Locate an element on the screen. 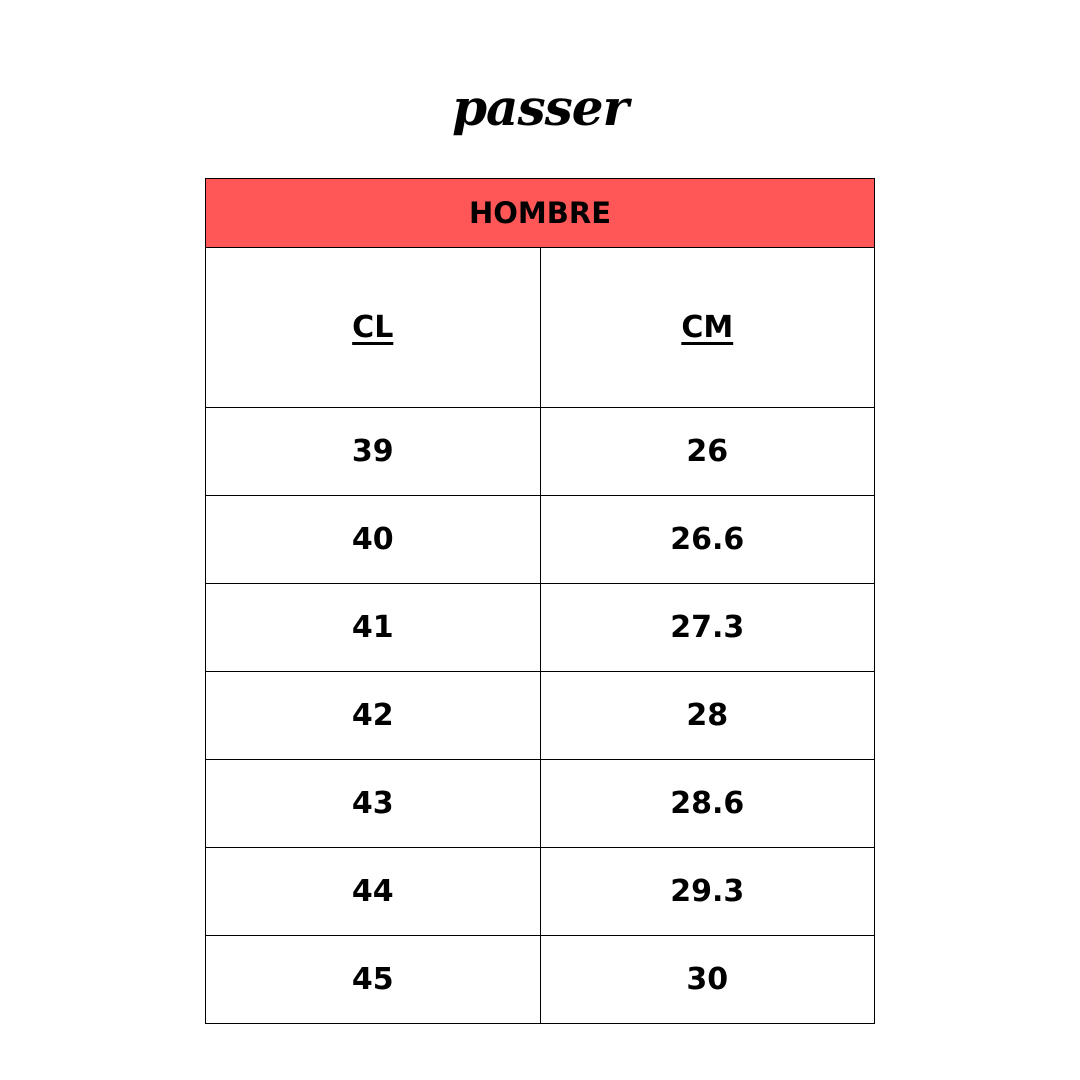 The width and height of the screenshot is (1080, 1080). table-row: 43 28.6 is located at coordinates (540, 803).